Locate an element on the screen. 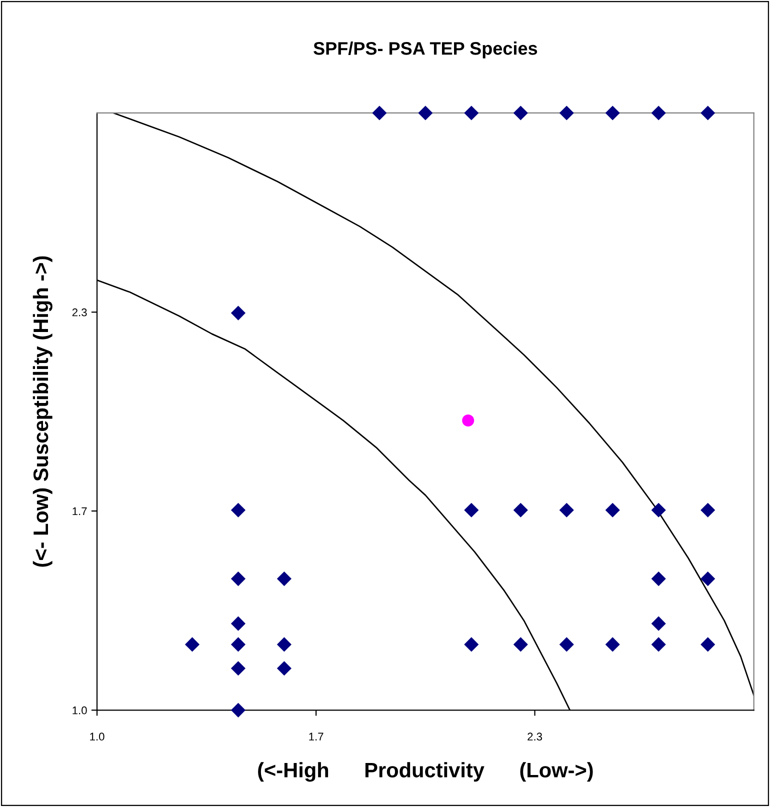 The height and width of the screenshot is (807, 770). chart-title: SPF/PS- PSA TEP Species is located at coordinates (426, 50).